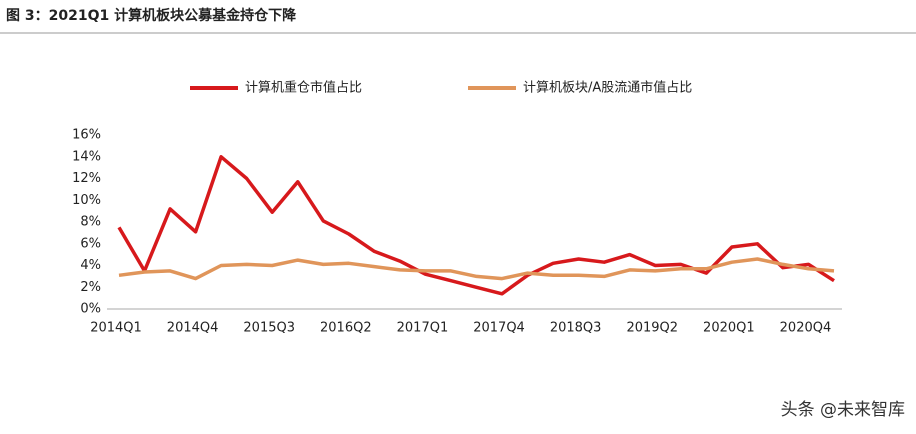 The width and height of the screenshot is (916, 434). What do you see at coordinates (90, 287) in the screenshot?
I see `y-tick-label: 2%` at bounding box center [90, 287].